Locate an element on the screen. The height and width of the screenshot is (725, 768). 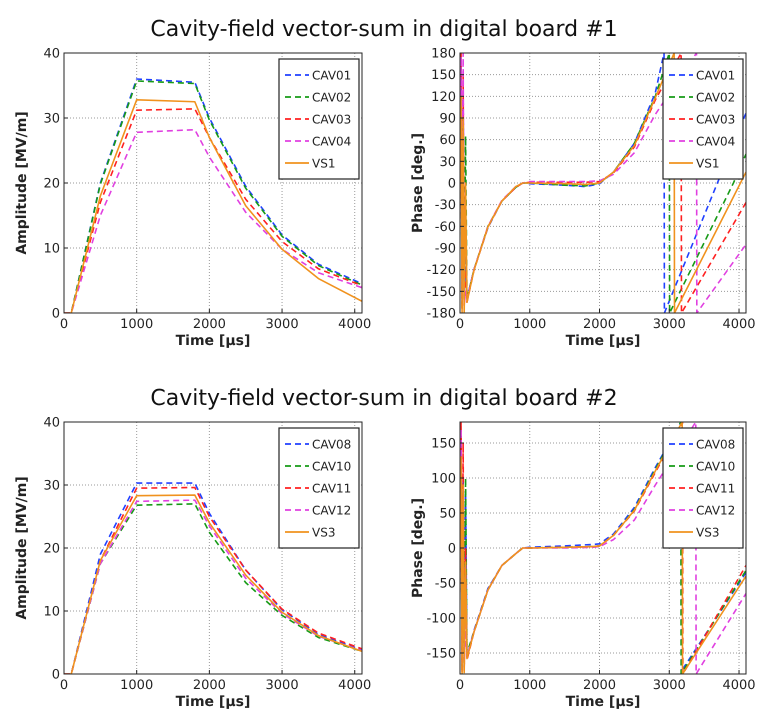
y-tick-label: 50 is located at coordinates (447, 514).